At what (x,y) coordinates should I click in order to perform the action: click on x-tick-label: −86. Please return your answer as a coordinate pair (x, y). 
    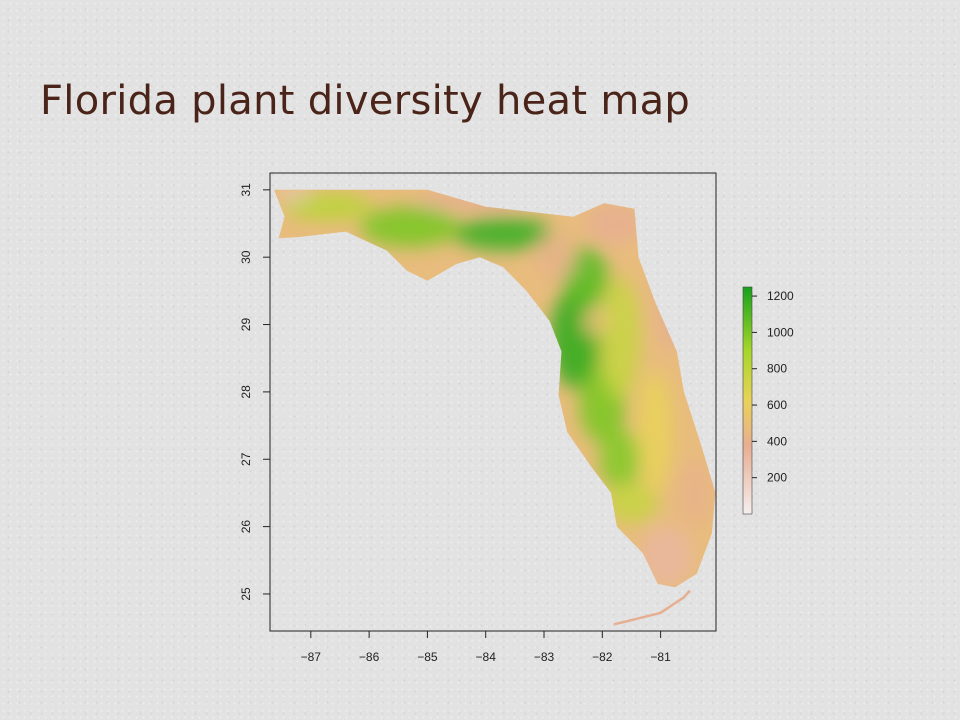
    Looking at the image, I should click on (369, 657).